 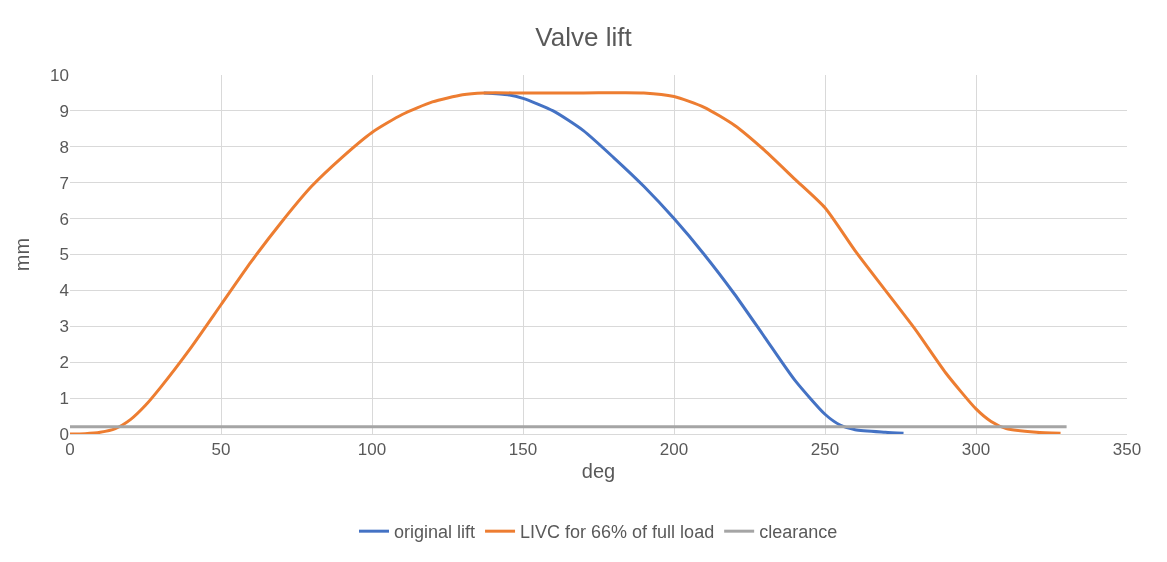 What do you see at coordinates (598, 470) in the screenshot?
I see `x-axis-title: deg` at bounding box center [598, 470].